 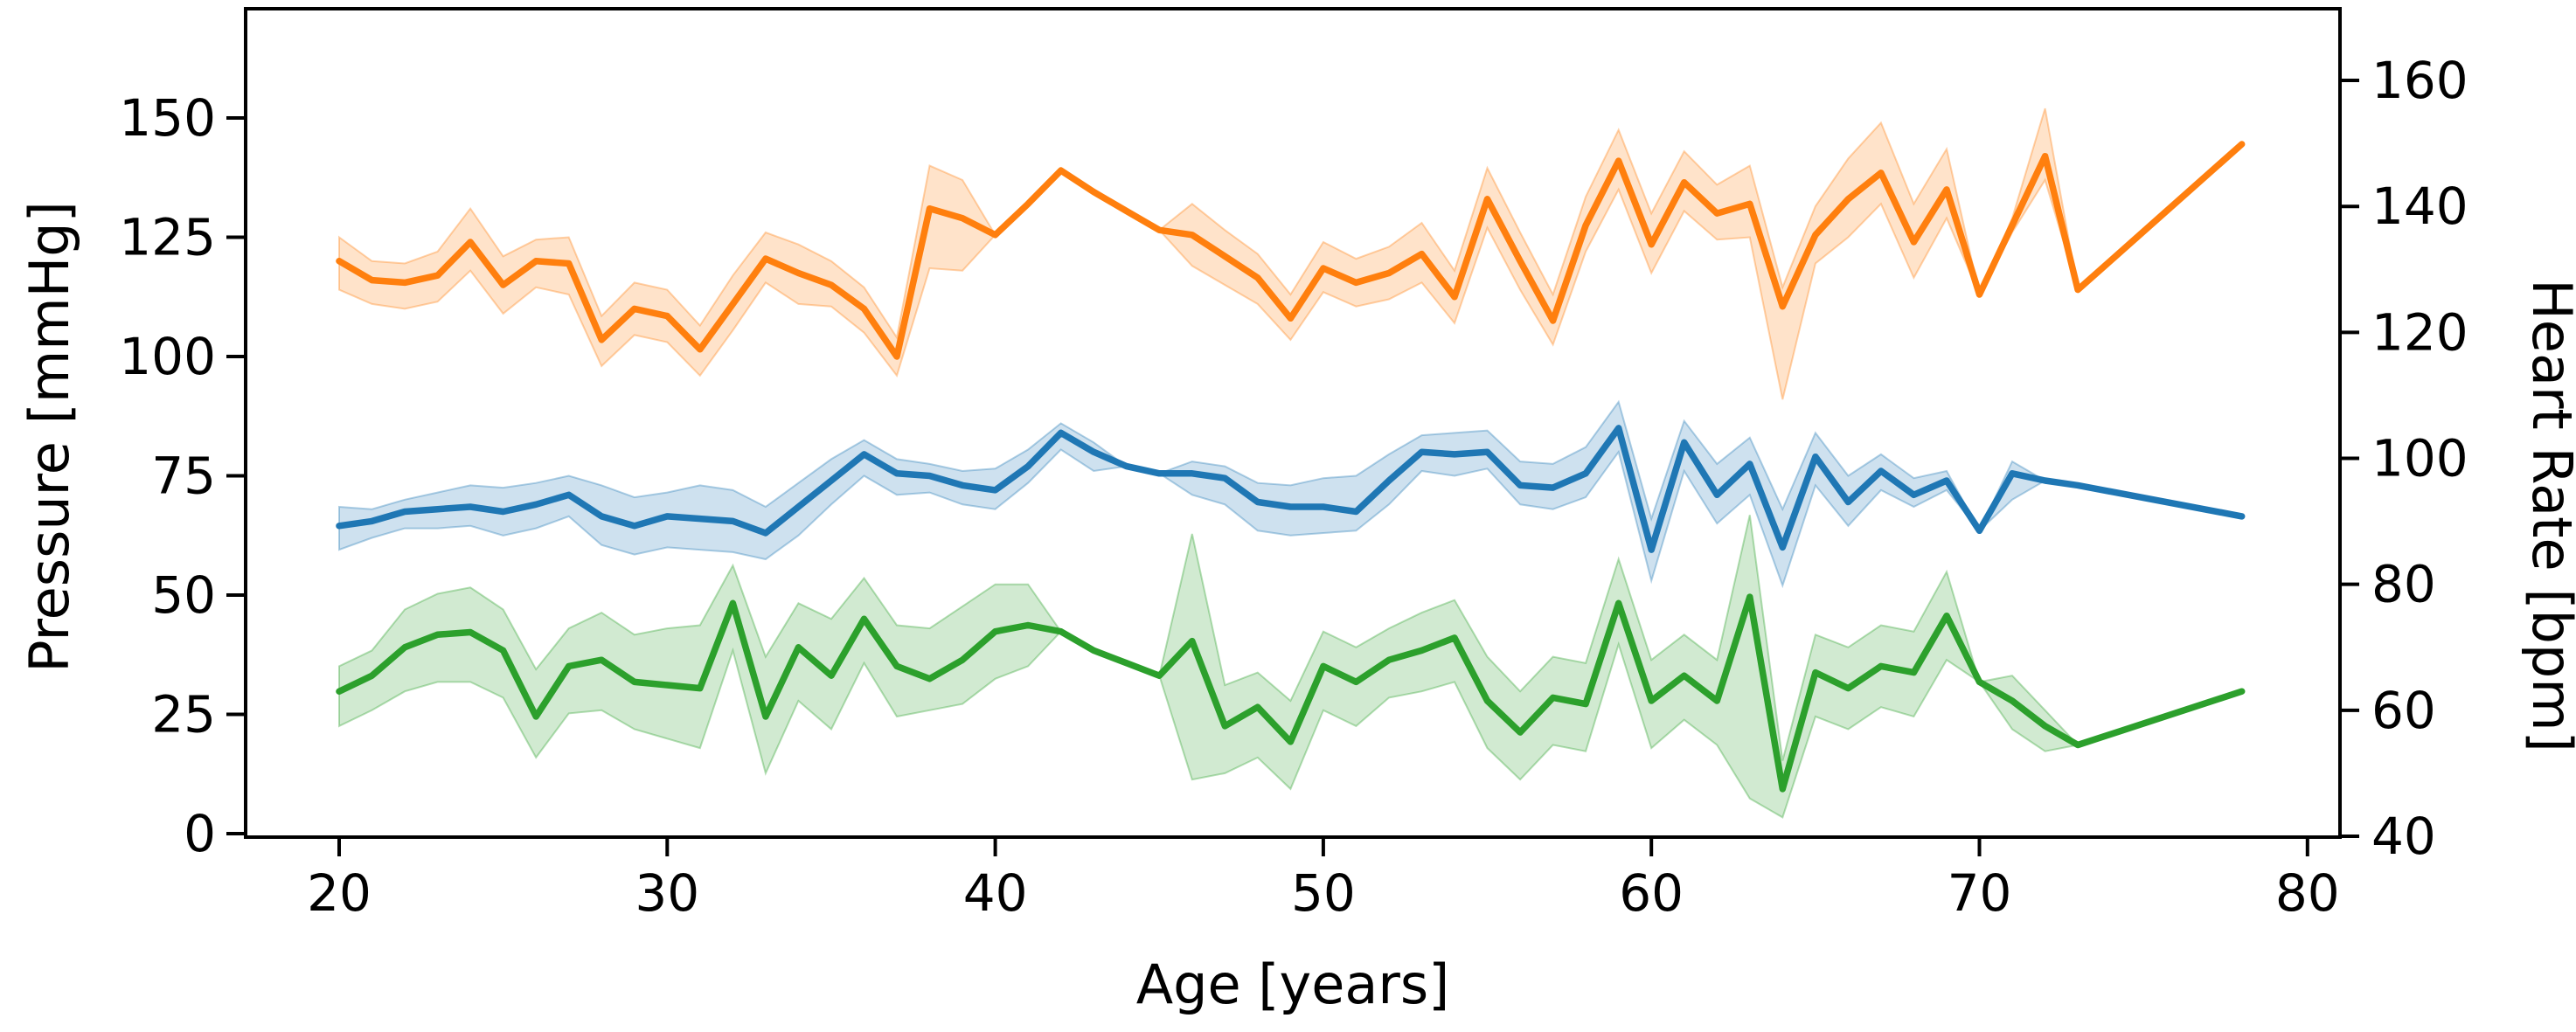 I want to click on x-tick-label: 20, so click(x=339, y=893).